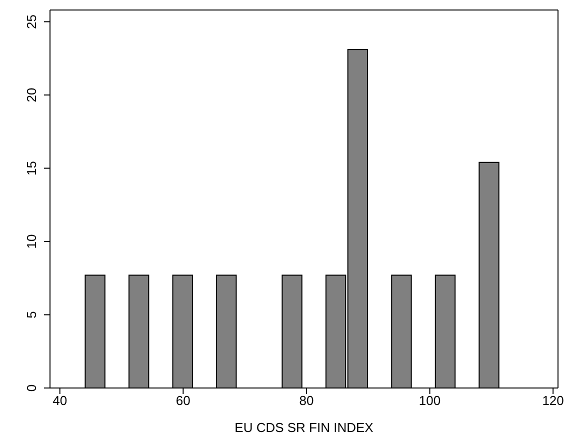 Image resolution: width=569 pixels, height=443 pixels. I want to click on x-tick-label: 120, so click(553, 400).